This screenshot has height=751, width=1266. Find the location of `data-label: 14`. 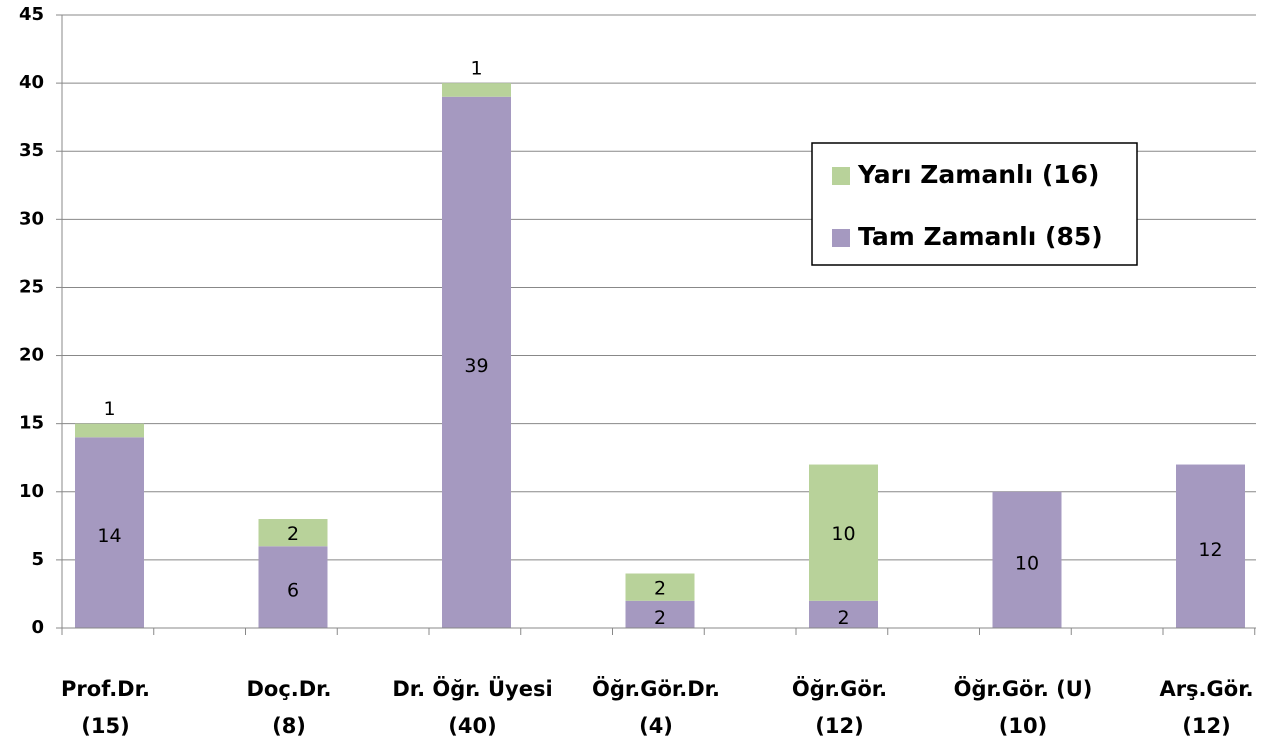

data-label: 14 is located at coordinates (109, 536).